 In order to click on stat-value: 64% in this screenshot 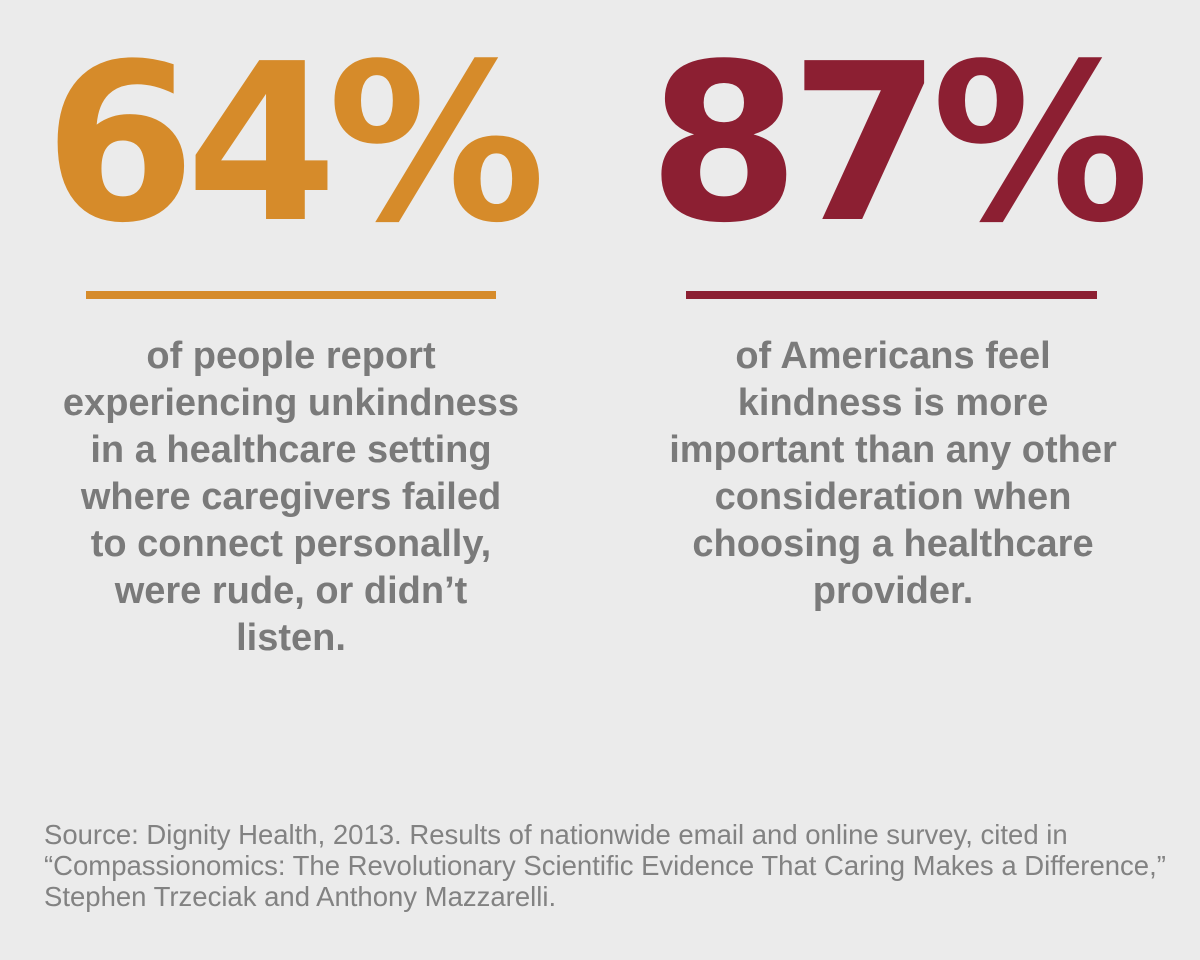, I will do `click(295, 144)`.